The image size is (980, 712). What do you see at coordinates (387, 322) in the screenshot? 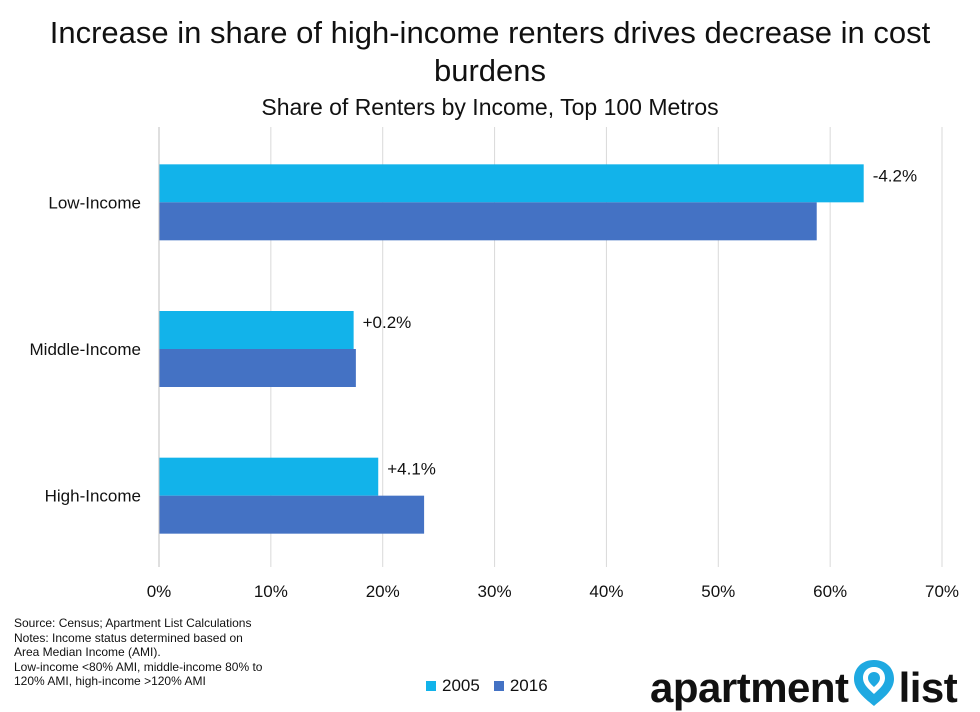
I see `change-annotation: +0.2%` at bounding box center [387, 322].